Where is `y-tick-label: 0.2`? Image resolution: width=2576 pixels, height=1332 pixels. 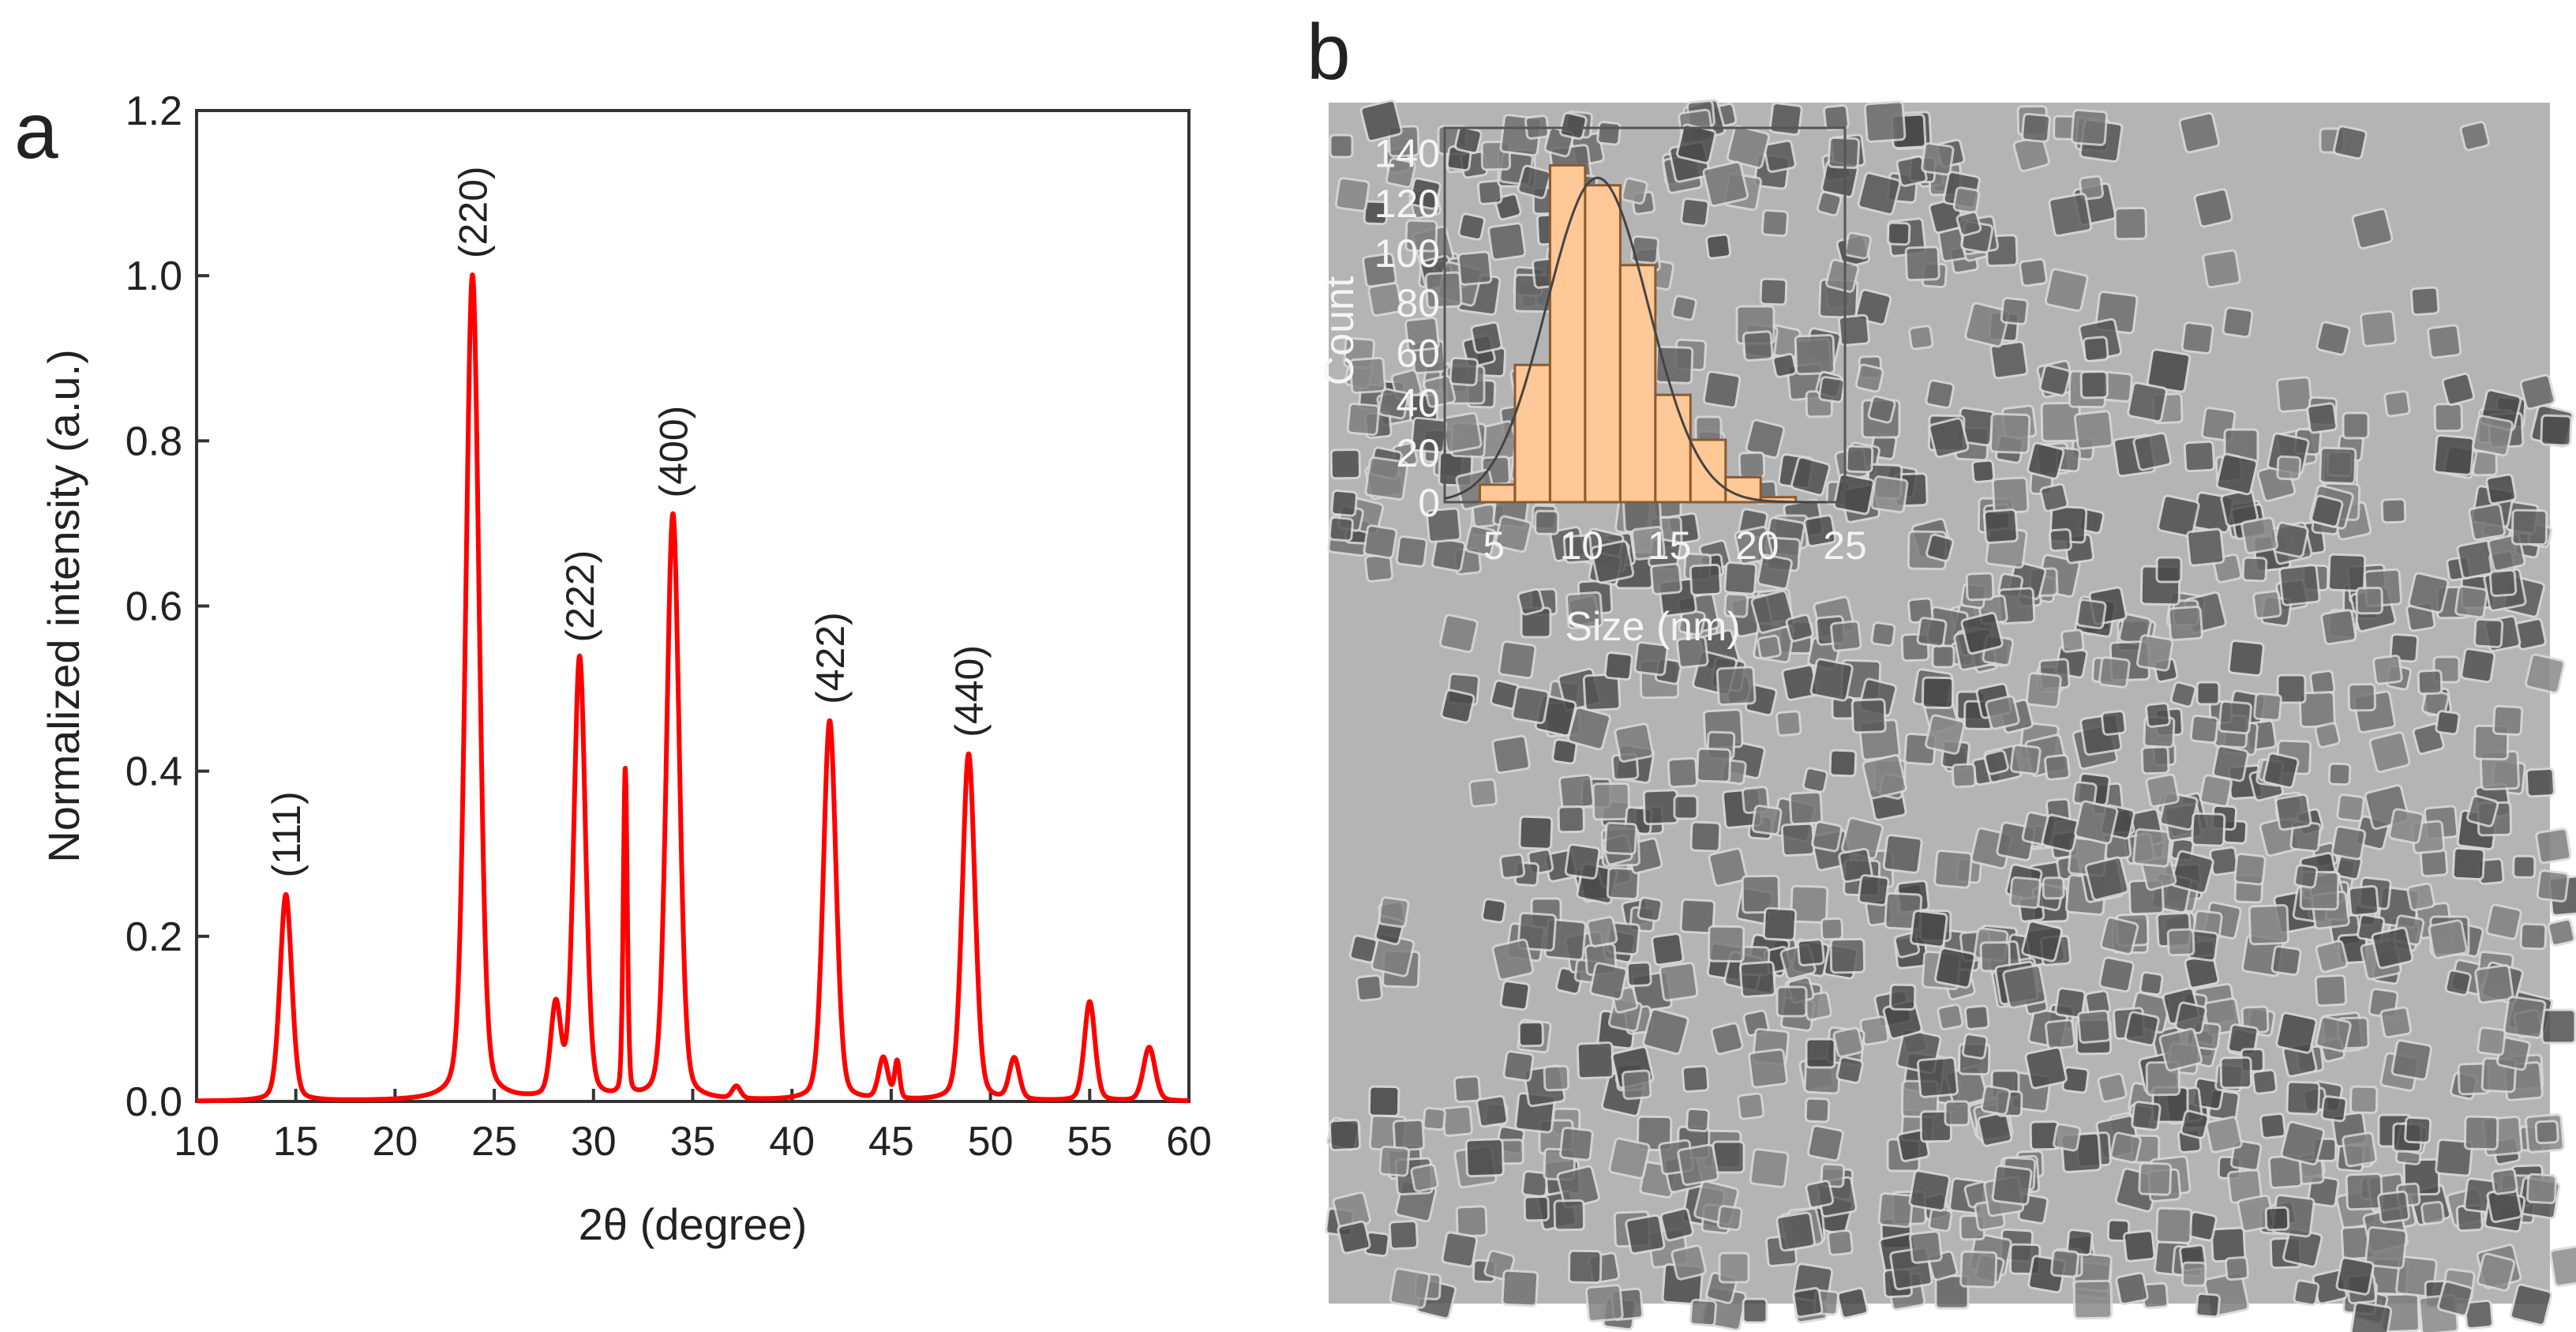 y-tick-label: 0.2 is located at coordinates (154, 937).